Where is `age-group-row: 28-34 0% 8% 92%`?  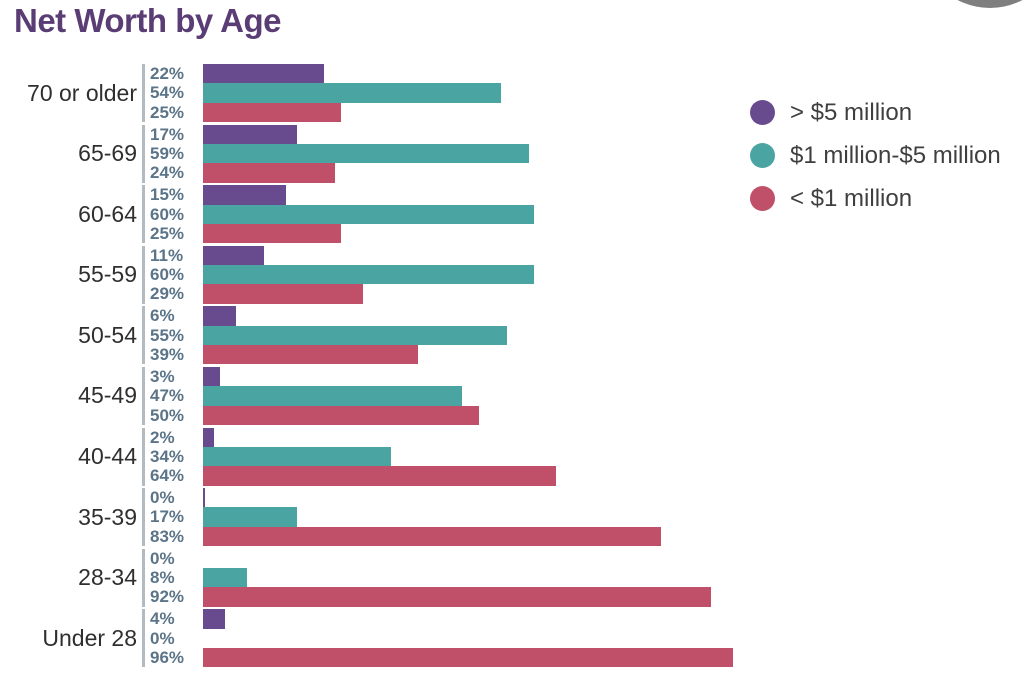 age-group-row: 28-34 0% 8% 92% is located at coordinates (366, 577).